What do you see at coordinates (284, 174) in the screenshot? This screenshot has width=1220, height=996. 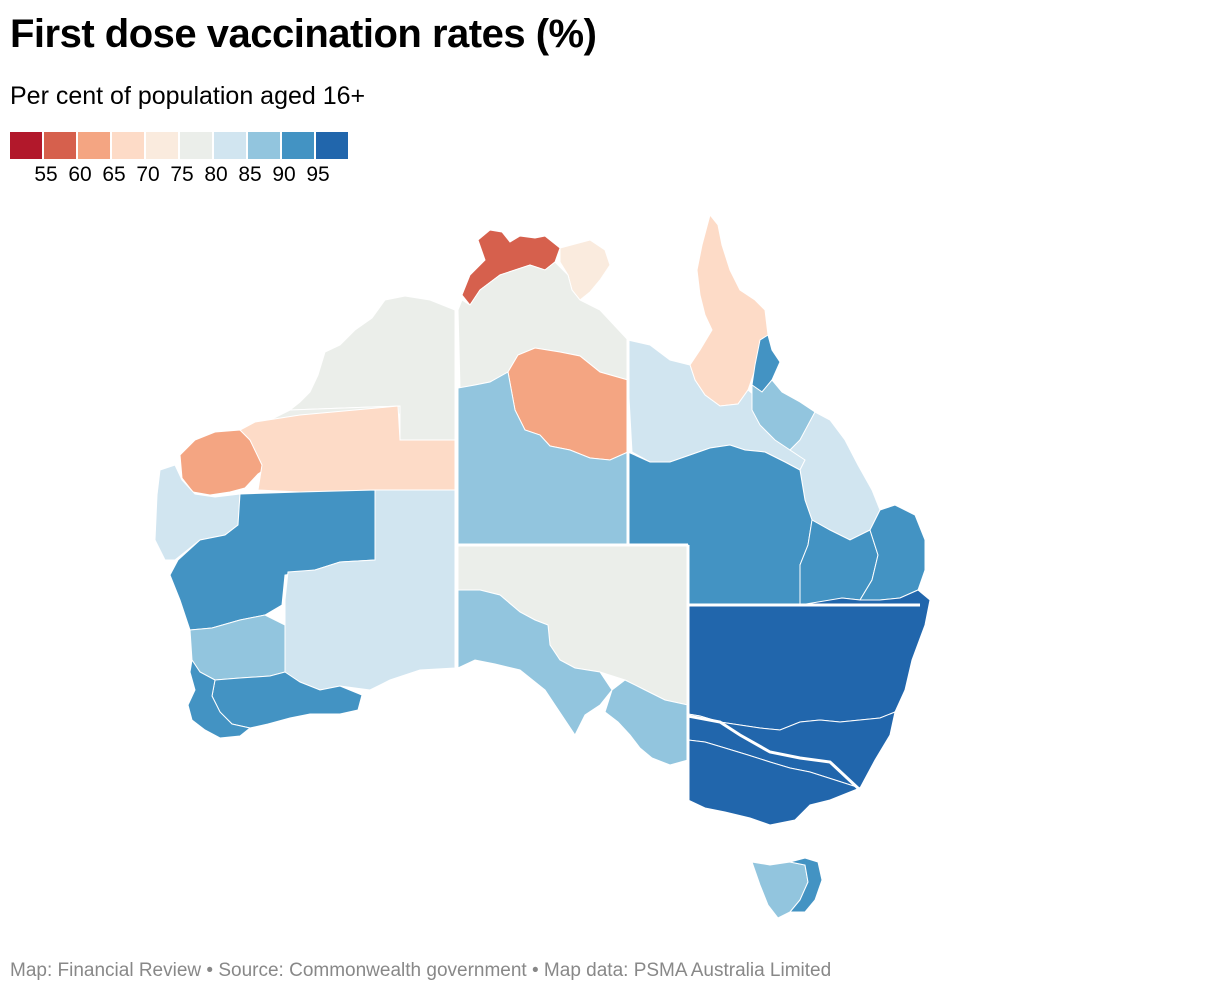 I see `legend-tick-90: 90` at bounding box center [284, 174].